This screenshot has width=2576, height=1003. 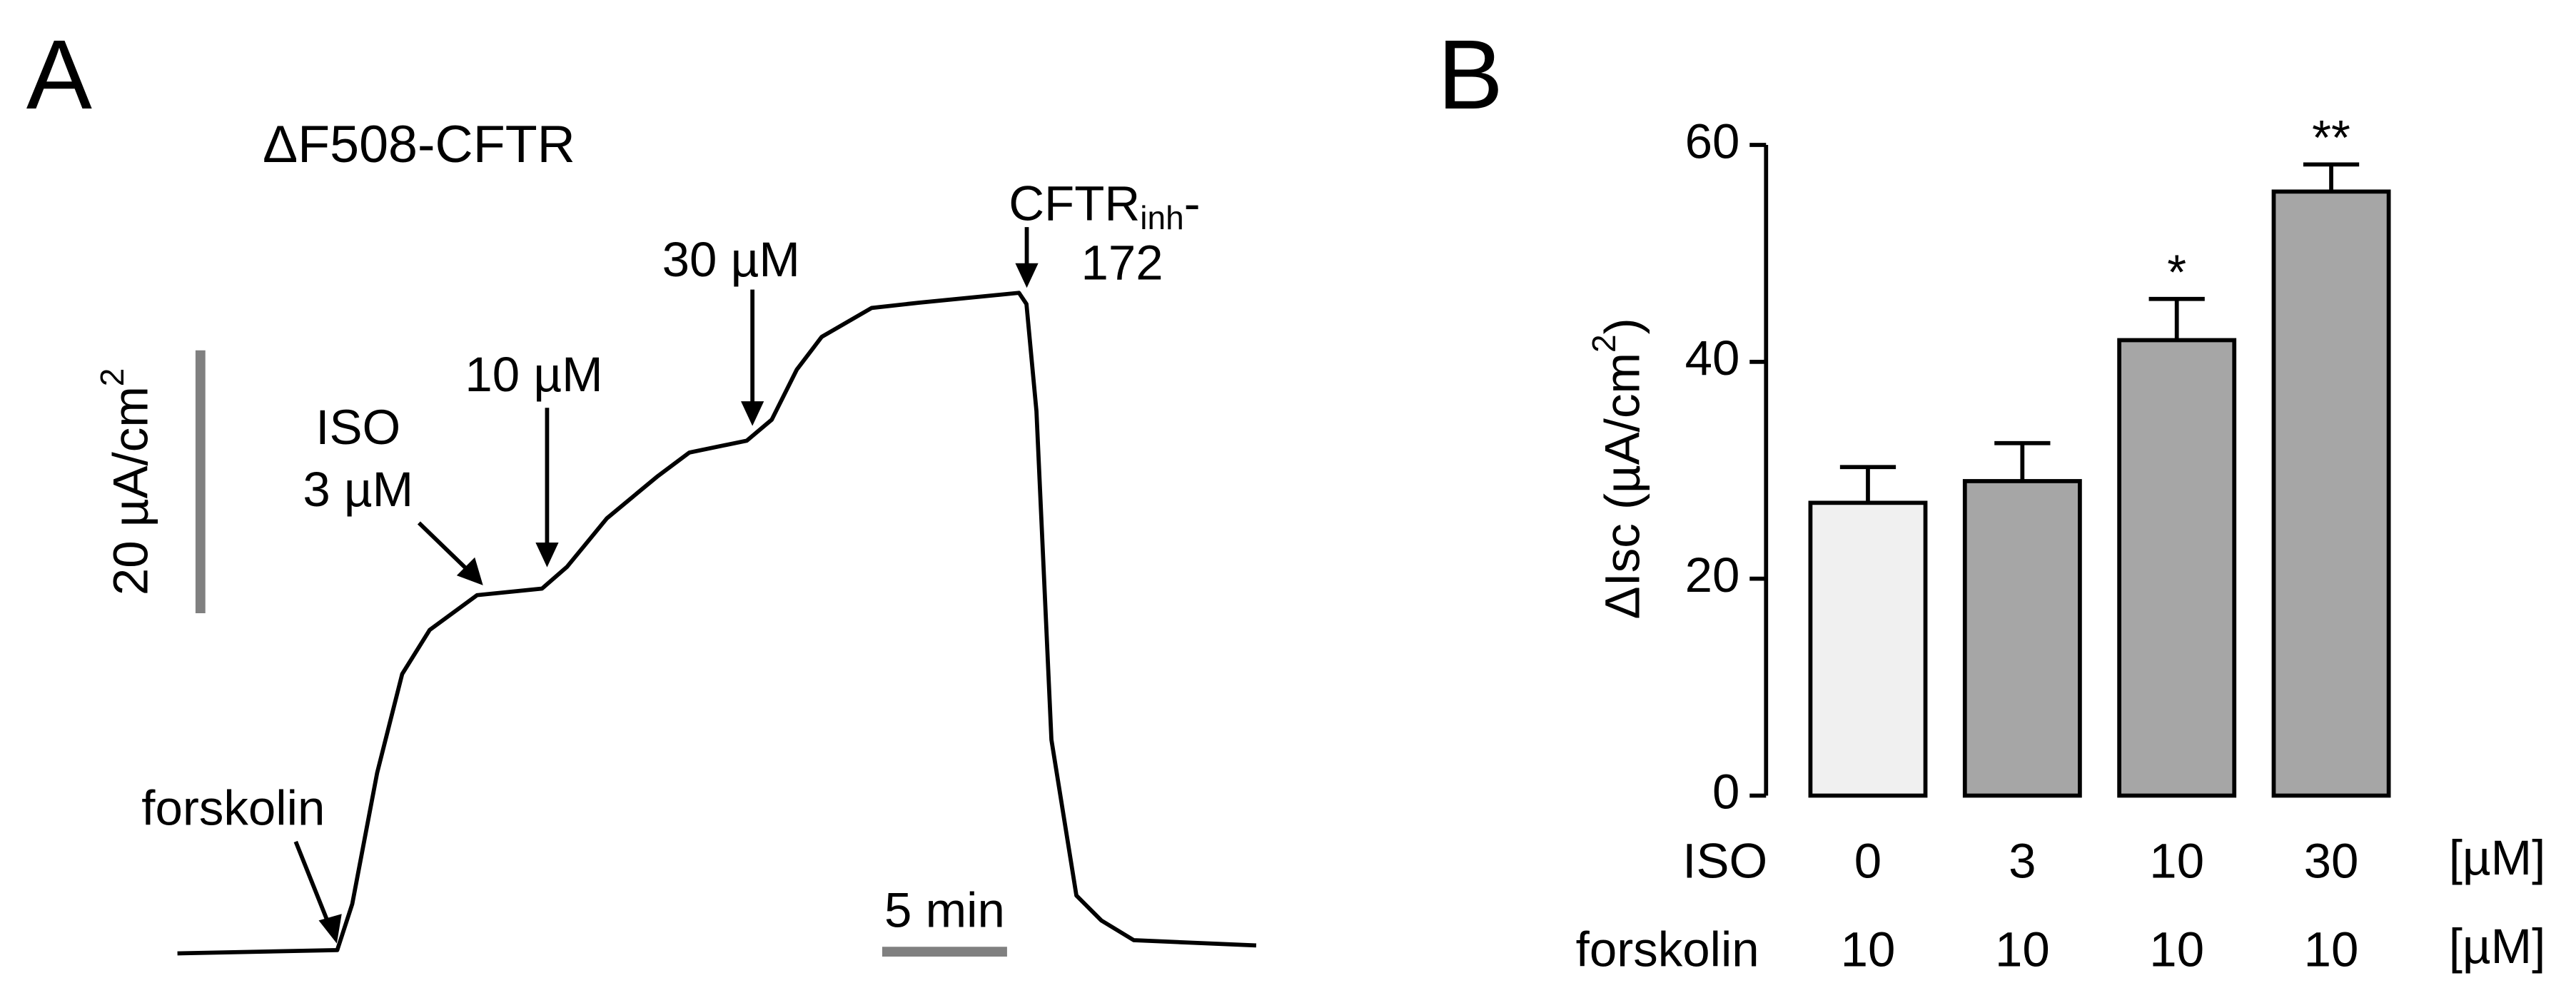 I want to click on x-tick-label: 3, so click(x=2022, y=860).